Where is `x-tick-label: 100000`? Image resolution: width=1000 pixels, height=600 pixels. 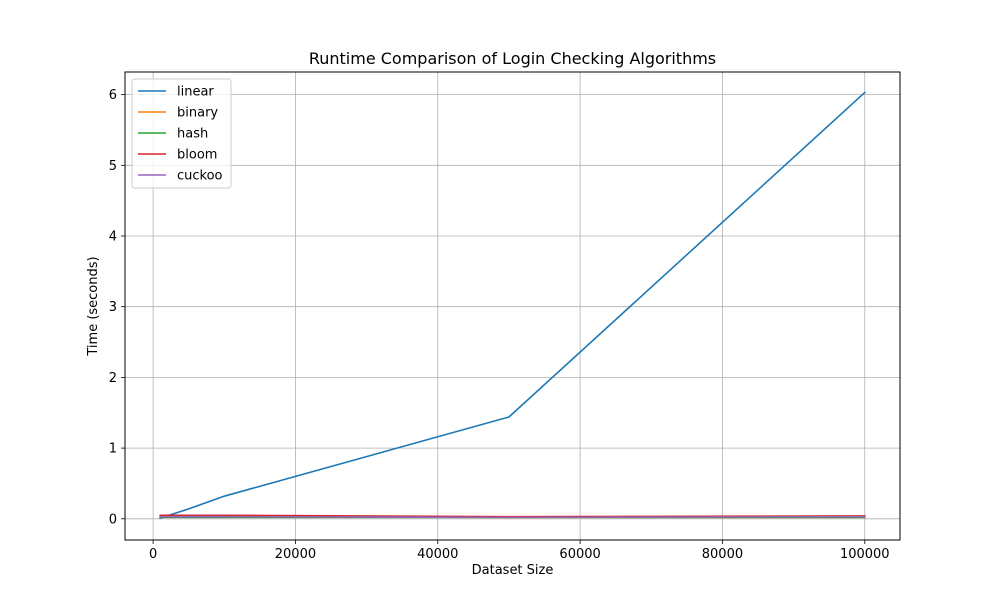 x-tick-label: 100000 is located at coordinates (865, 554).